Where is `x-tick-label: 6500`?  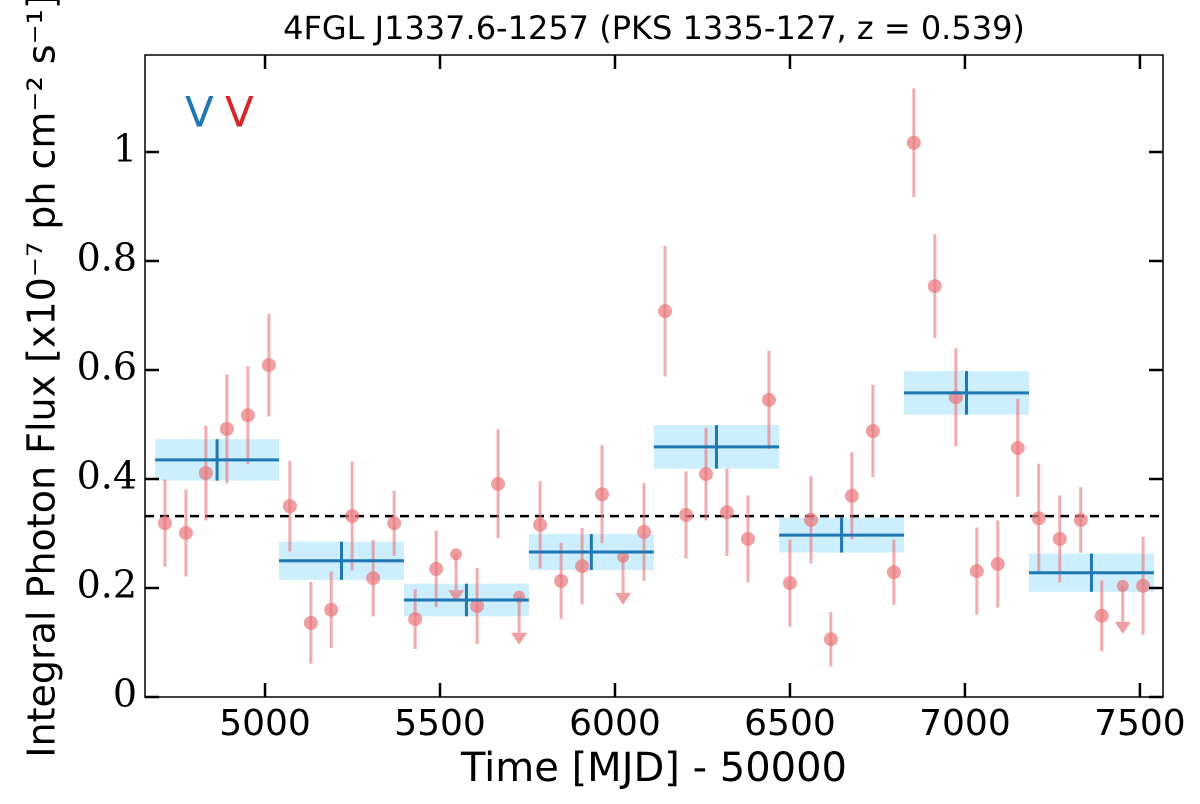 x-tick-label: 6500 is located at coordinates (790, 723).